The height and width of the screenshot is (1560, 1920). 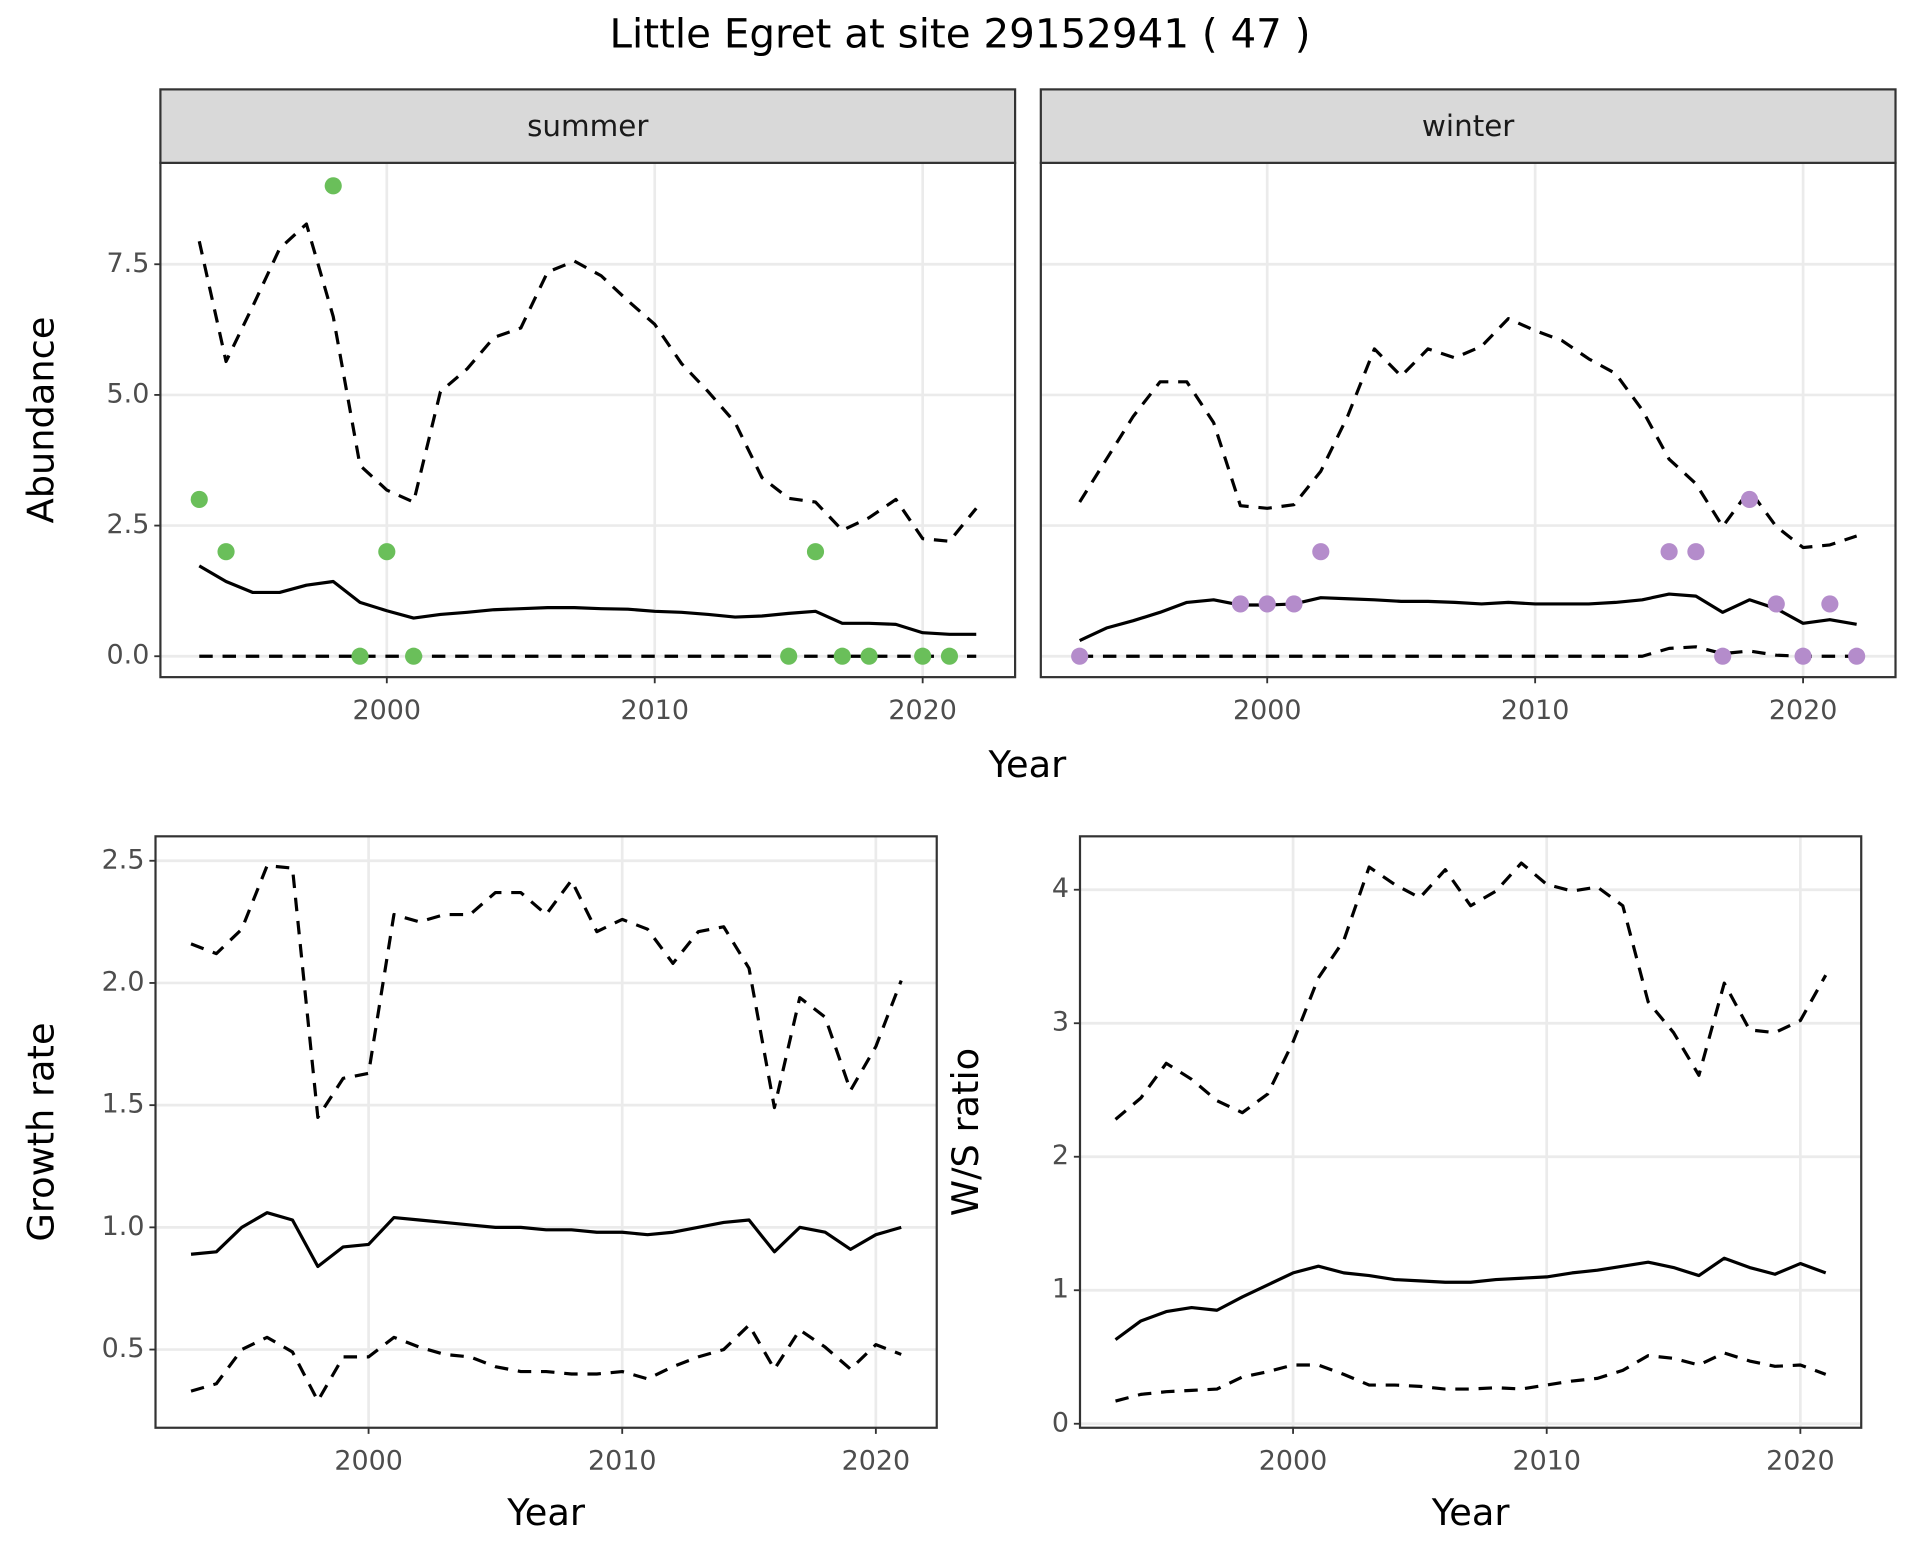 What do you see at coordinates (40, 420) in the screenshot?
I see `y-axis-label: Abundance` at bounding box center [40, 420].